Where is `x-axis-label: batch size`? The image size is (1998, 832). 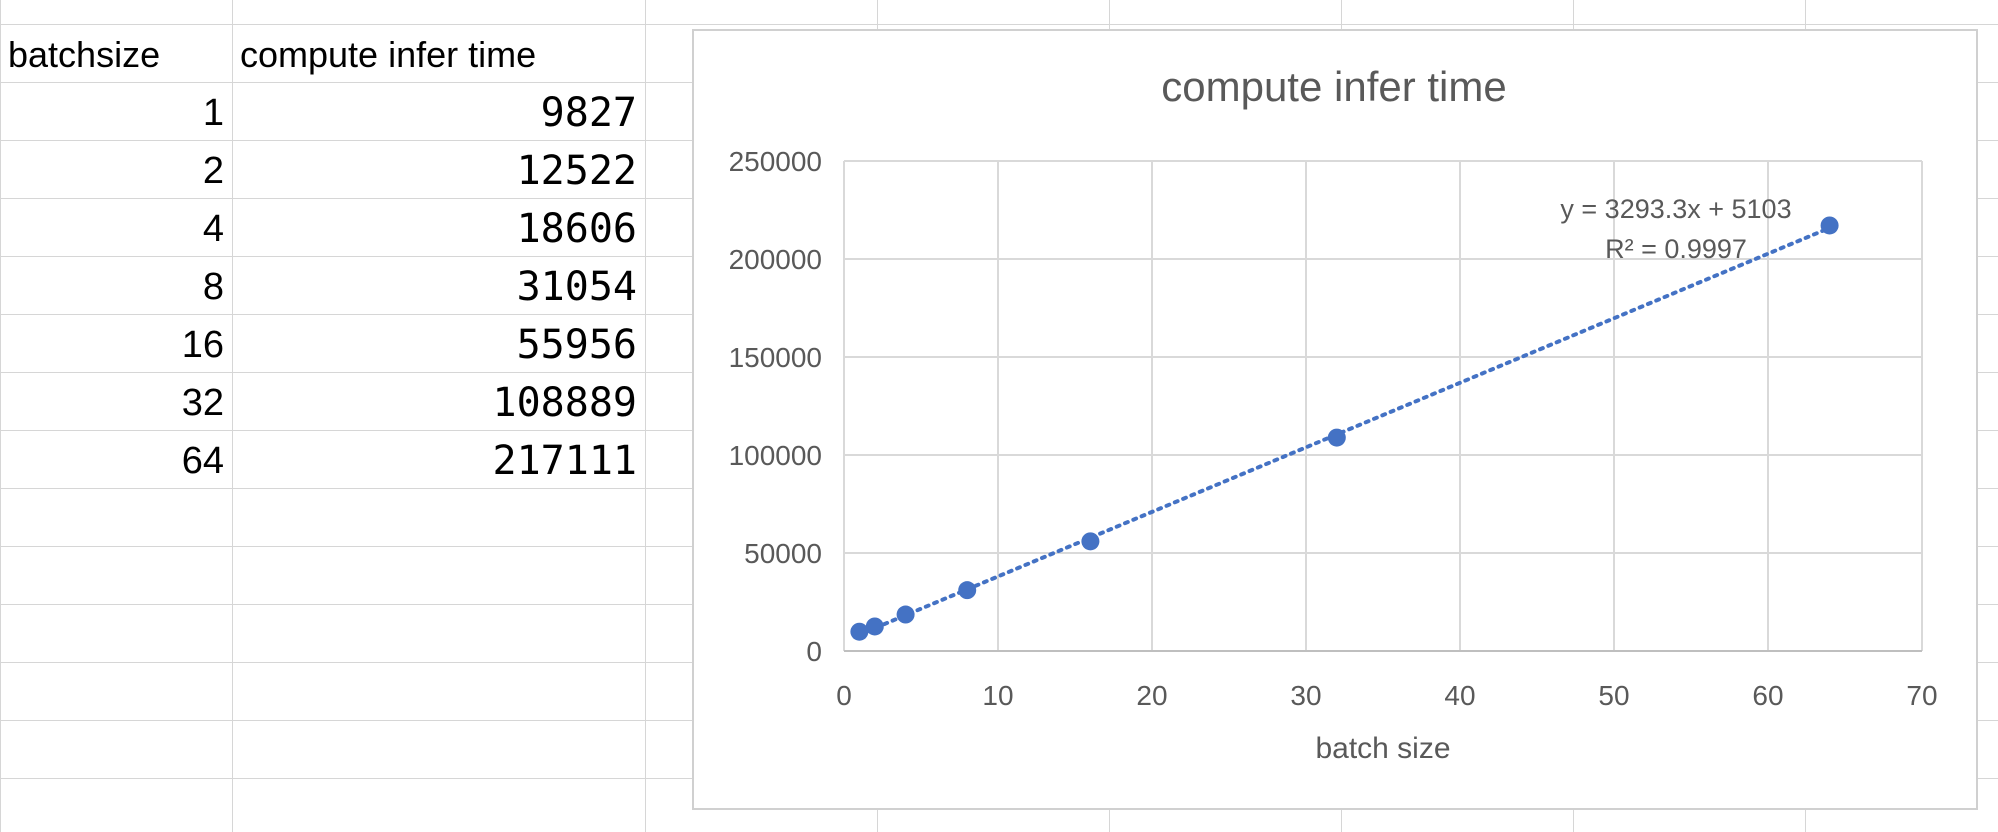
x-axis-label: batch size is located at coordinates (1382, 748).